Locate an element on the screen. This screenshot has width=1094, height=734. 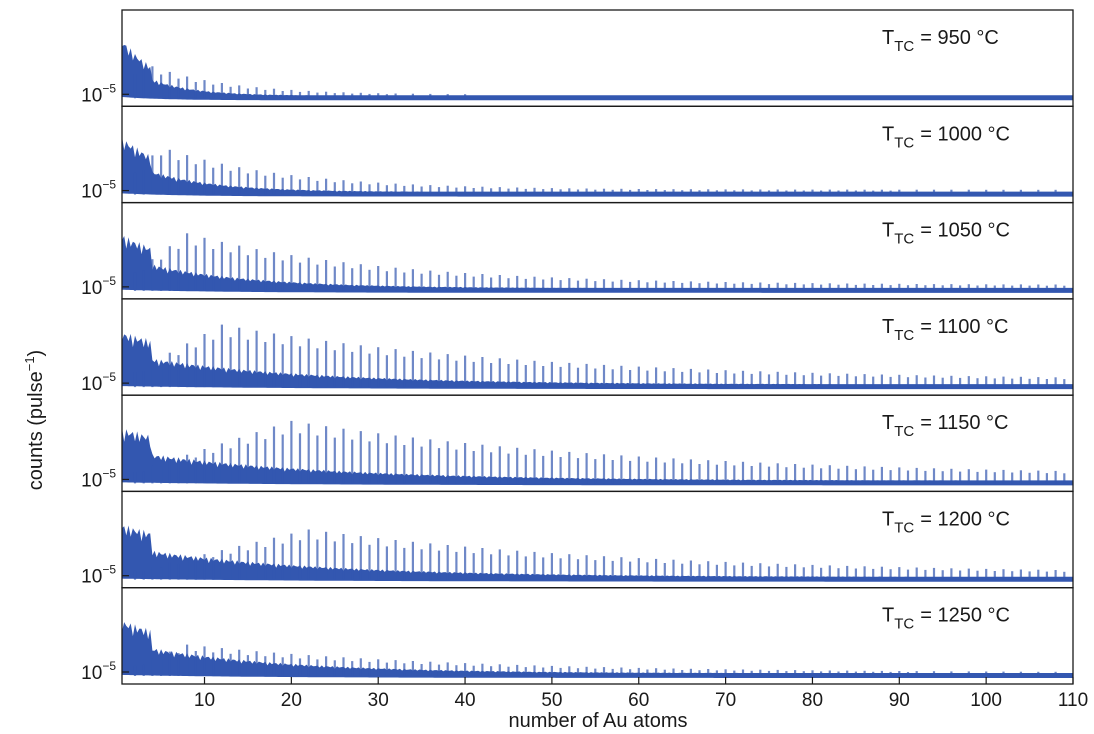
x-tick-label: 80 is located at coordinates (812, 700).